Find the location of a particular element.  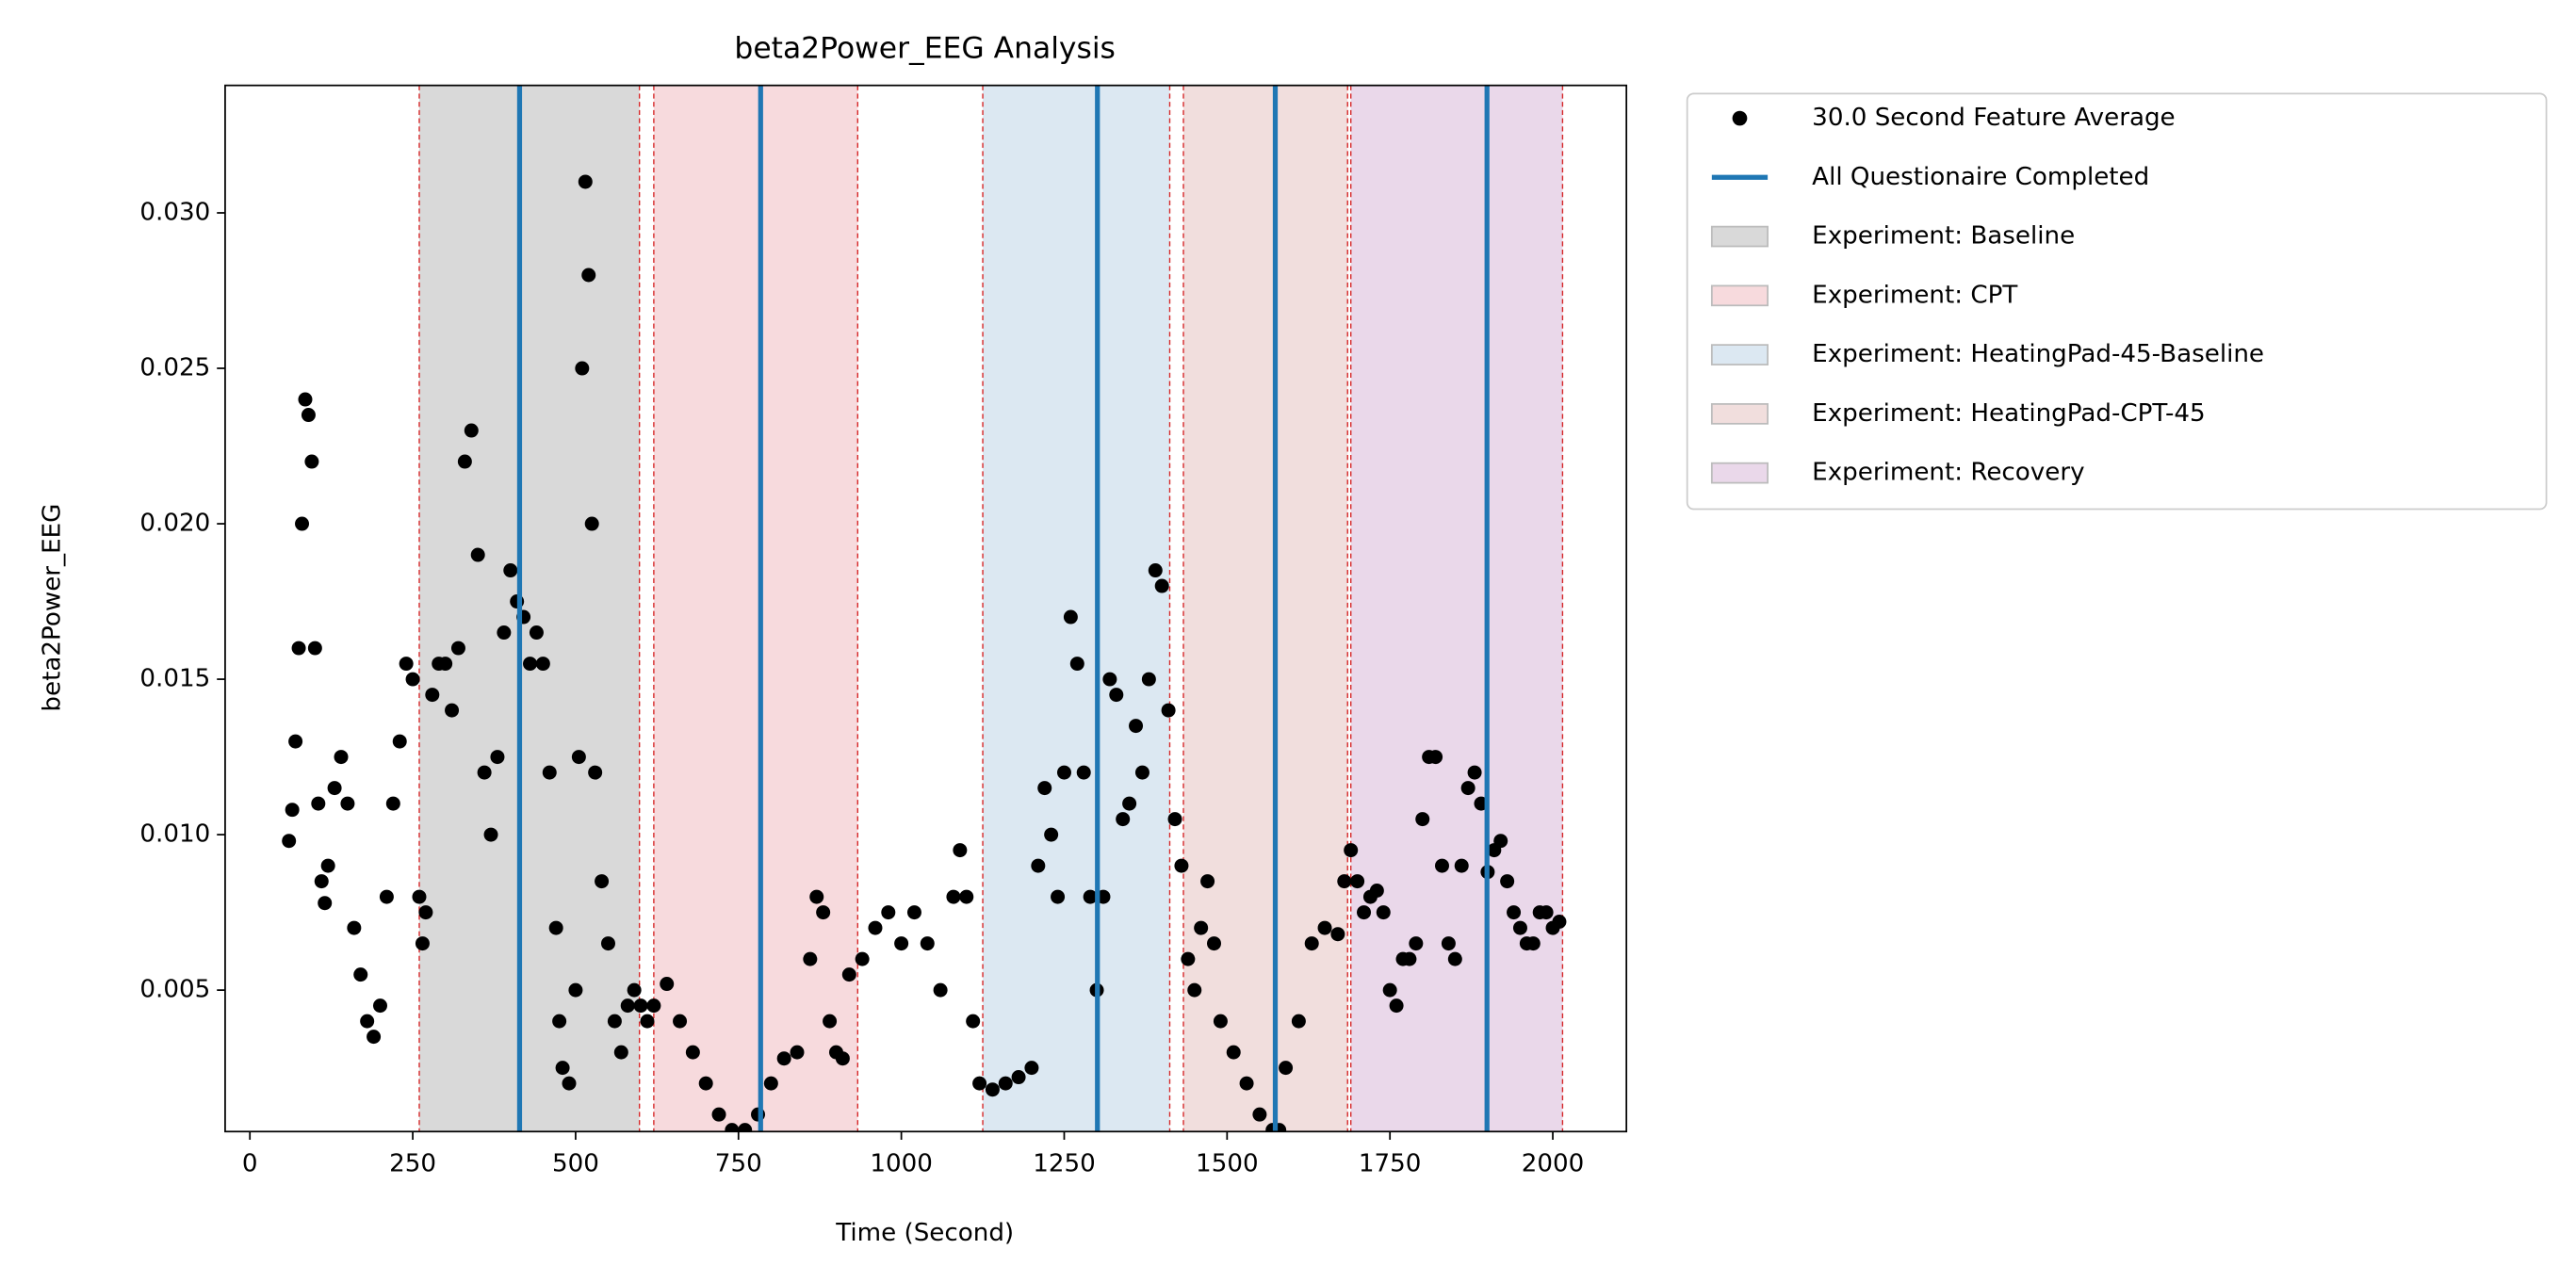

x-tick-label: 500 is located at coordinates (575, 1164).